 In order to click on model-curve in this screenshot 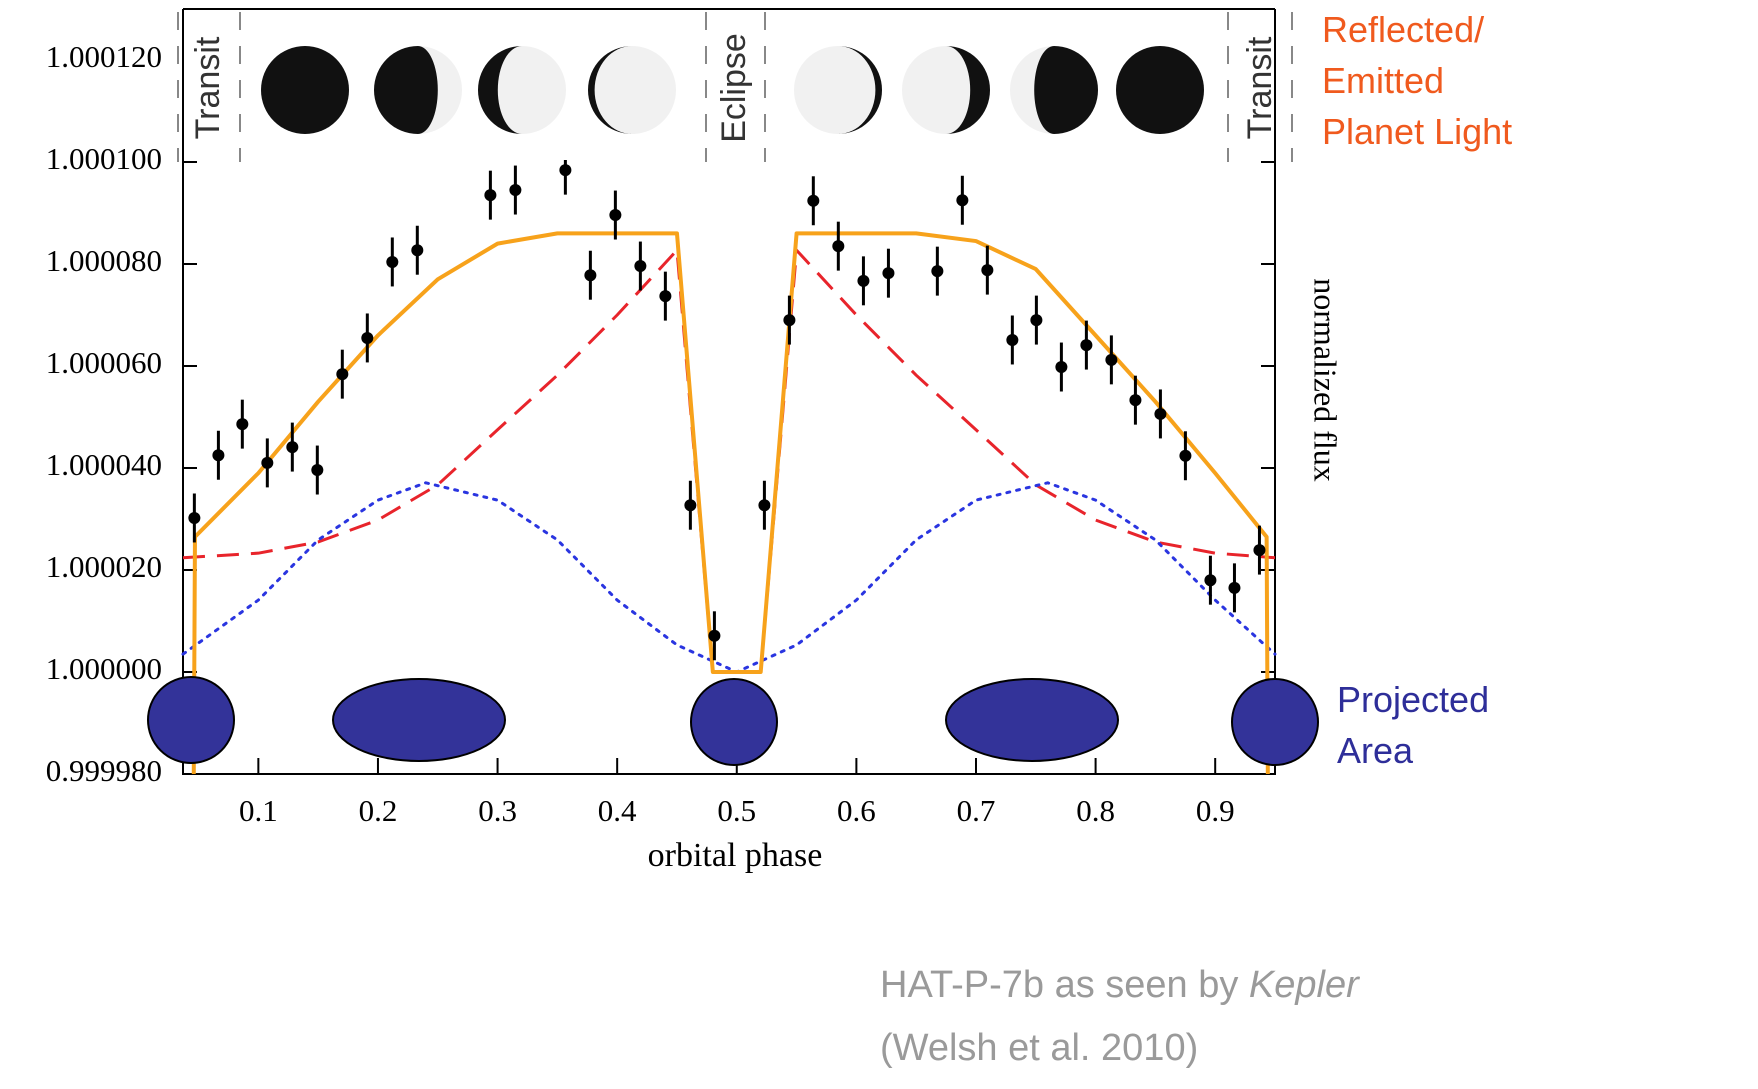, I will do `click(729, 577)`.